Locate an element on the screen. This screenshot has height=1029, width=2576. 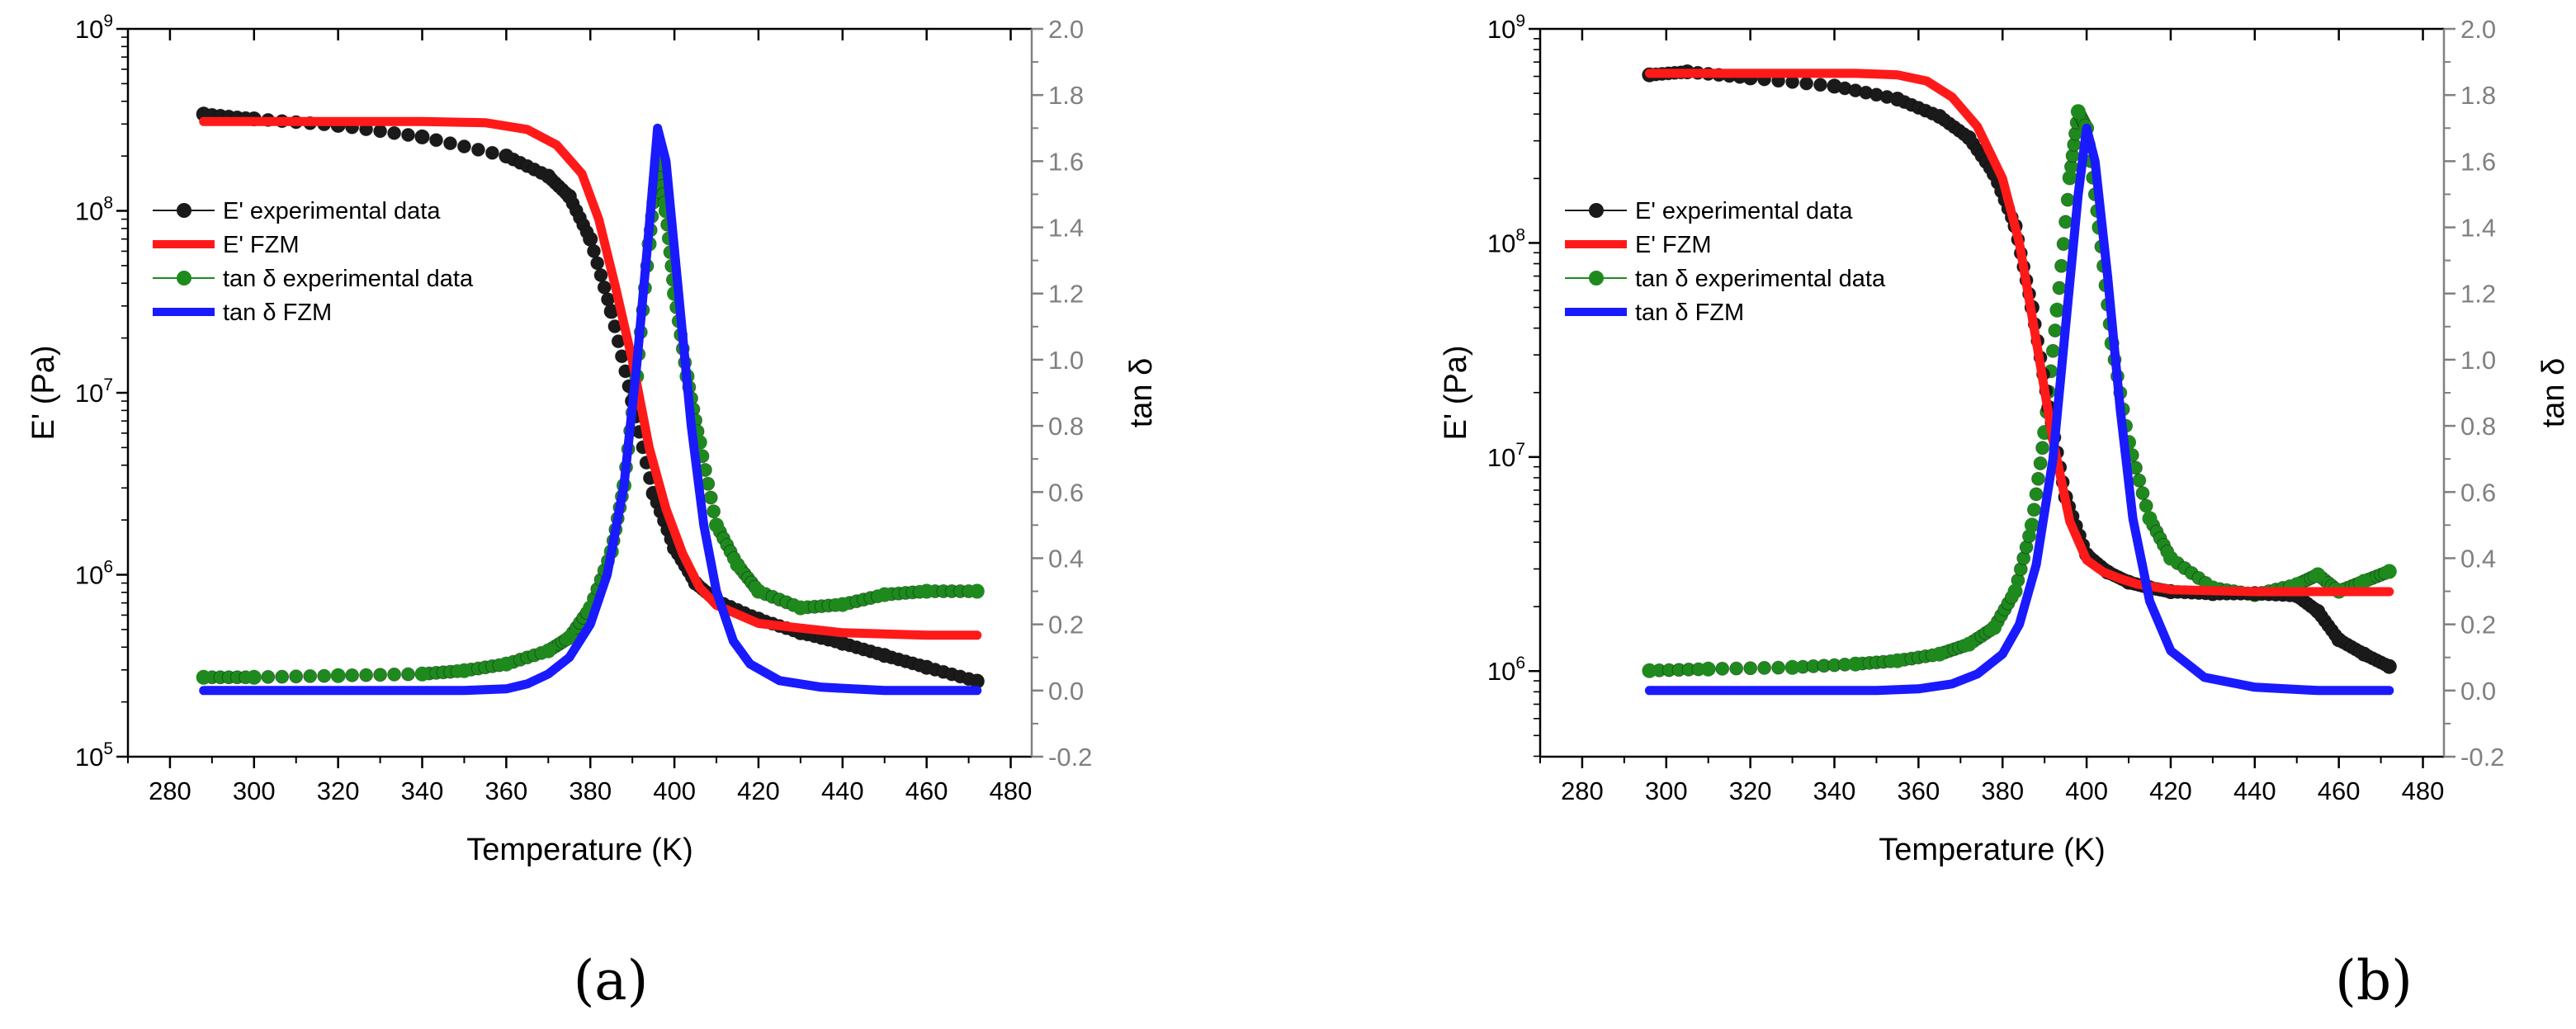
x-tick-label: 320 is located at coordinates (1750, 791).